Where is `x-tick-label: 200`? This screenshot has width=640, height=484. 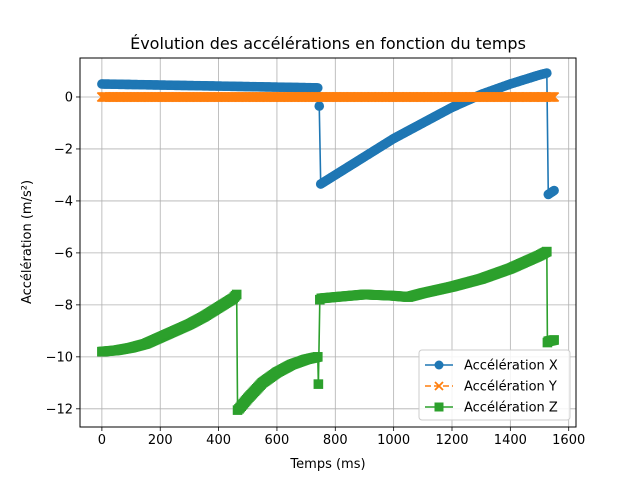 x-tick-label: 200 is located at coordinates (160, 440).